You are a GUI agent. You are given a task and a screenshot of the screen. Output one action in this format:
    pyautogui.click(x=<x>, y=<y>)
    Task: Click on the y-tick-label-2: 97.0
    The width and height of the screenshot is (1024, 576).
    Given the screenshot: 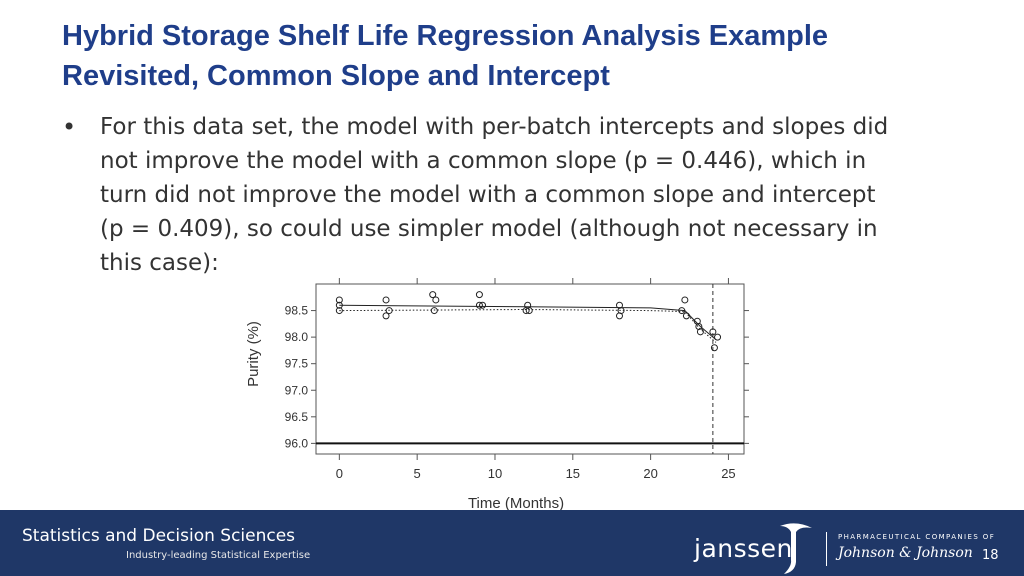 What is the action you would take?
    pyautogui.click(x=297, y=390)
    